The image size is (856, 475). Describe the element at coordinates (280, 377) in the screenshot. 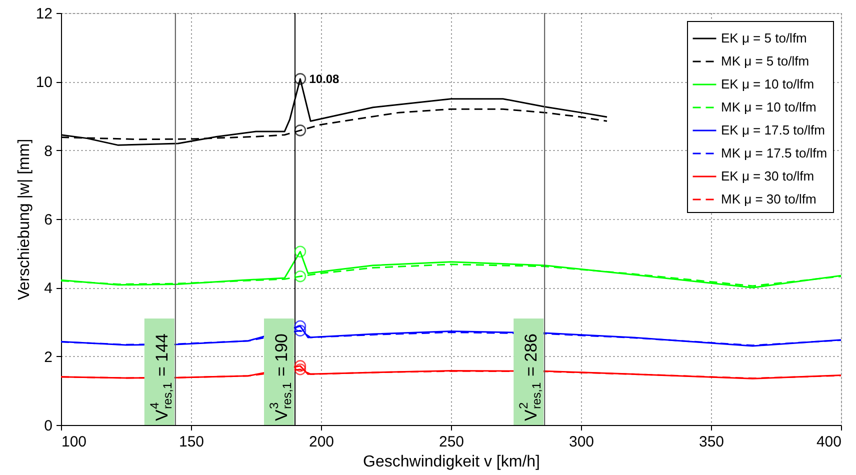

I see `ref-line-label: V3res,1 = 190` at that location.